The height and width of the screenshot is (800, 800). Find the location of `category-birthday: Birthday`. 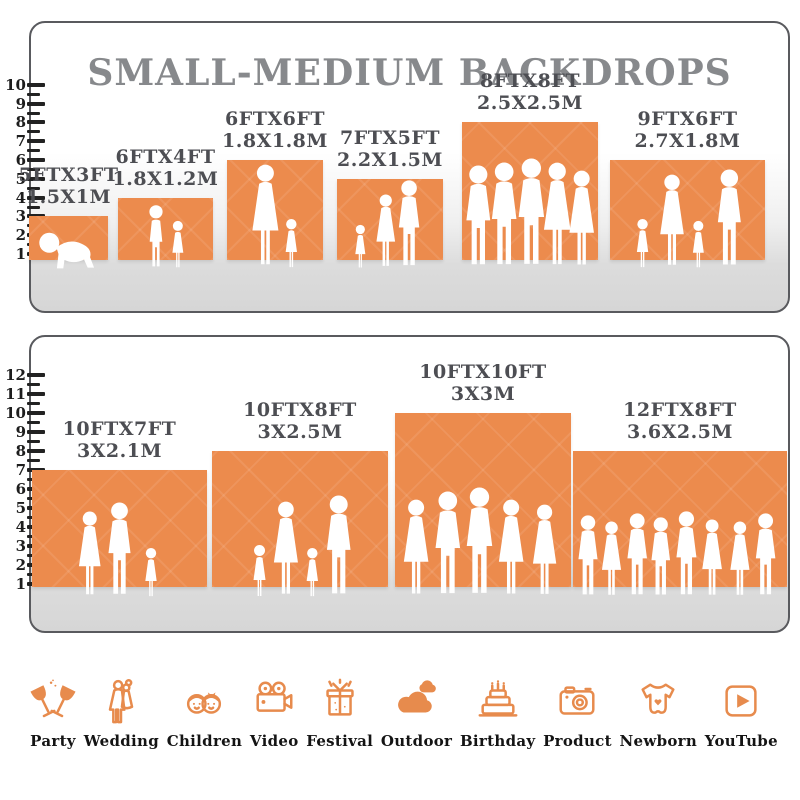

category-birthday: Birthday is located at coordinates (497, 714).